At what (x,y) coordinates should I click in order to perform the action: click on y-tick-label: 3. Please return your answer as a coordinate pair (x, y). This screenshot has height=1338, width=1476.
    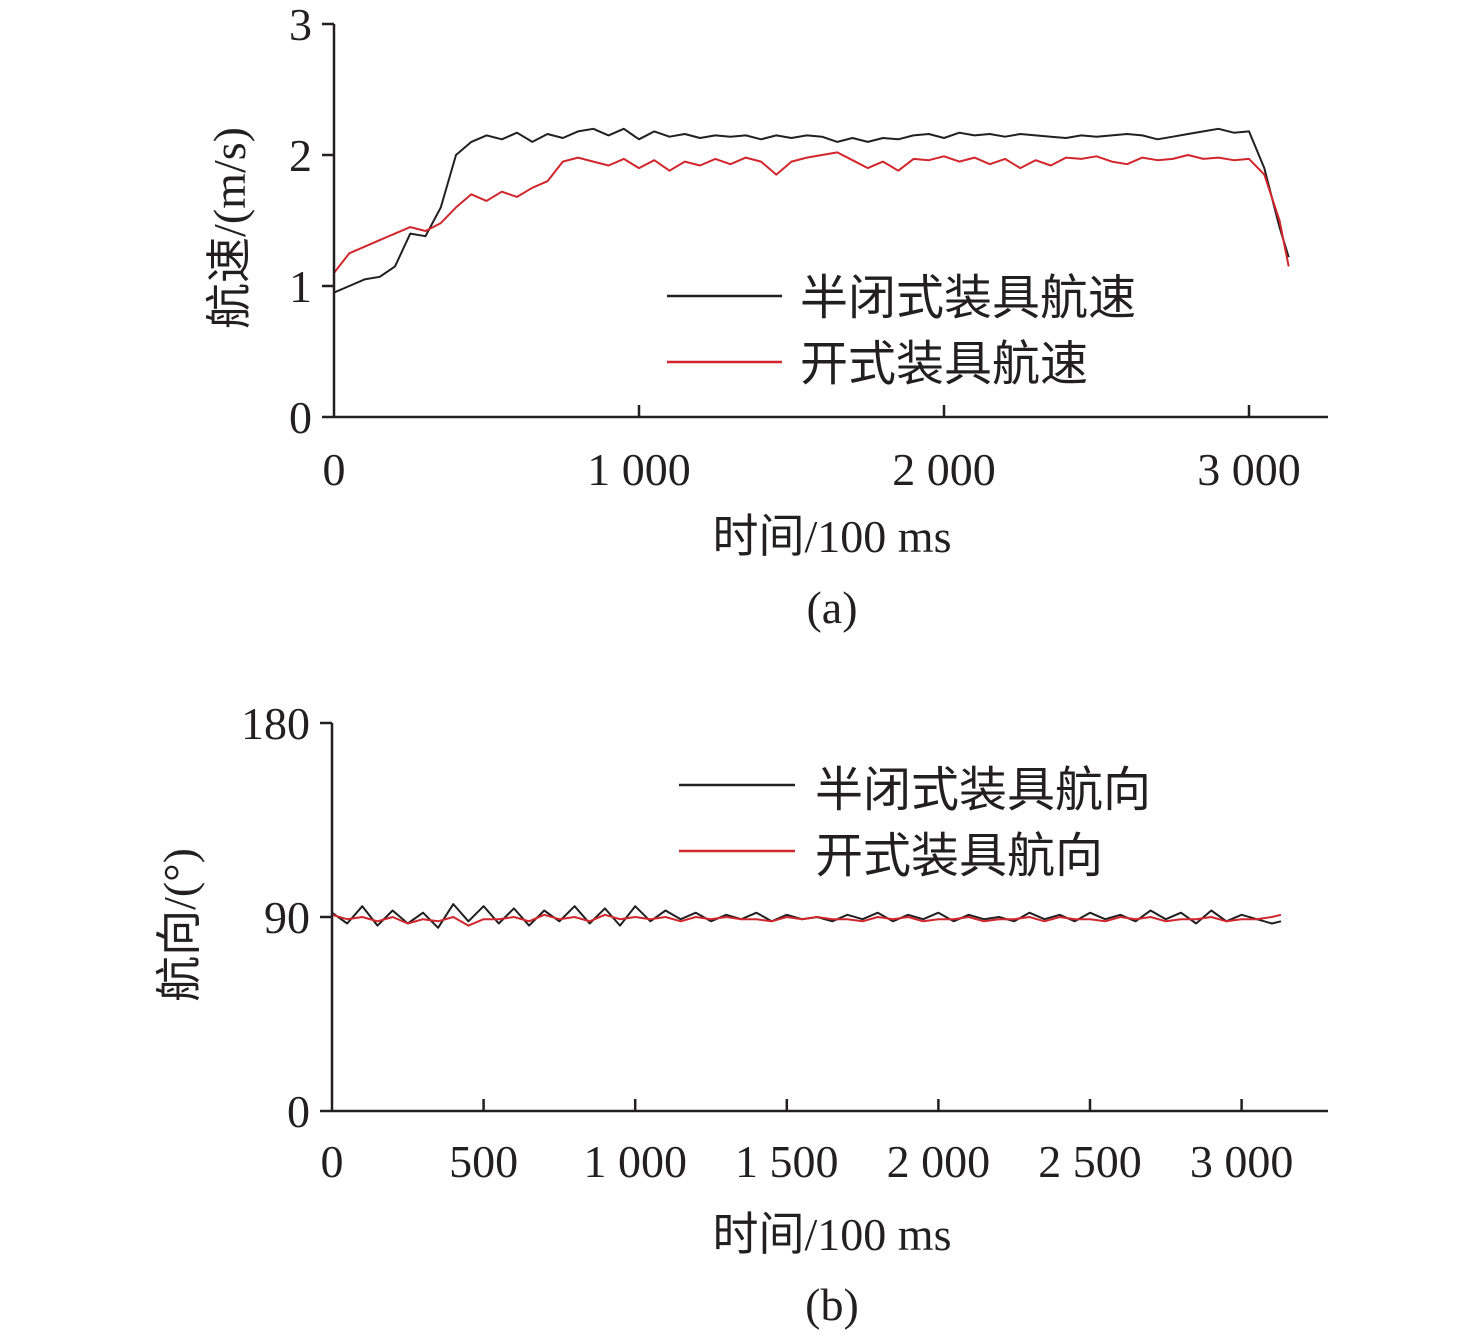
    Looking at the image, I should click on (300, 25).